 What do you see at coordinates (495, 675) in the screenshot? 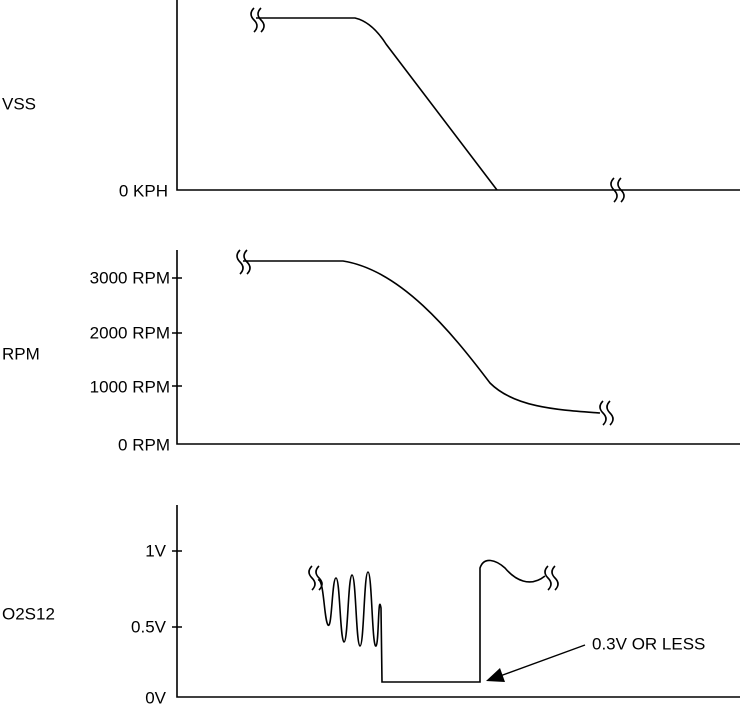
I see `arrow-head` at bounding box center [495, 675].